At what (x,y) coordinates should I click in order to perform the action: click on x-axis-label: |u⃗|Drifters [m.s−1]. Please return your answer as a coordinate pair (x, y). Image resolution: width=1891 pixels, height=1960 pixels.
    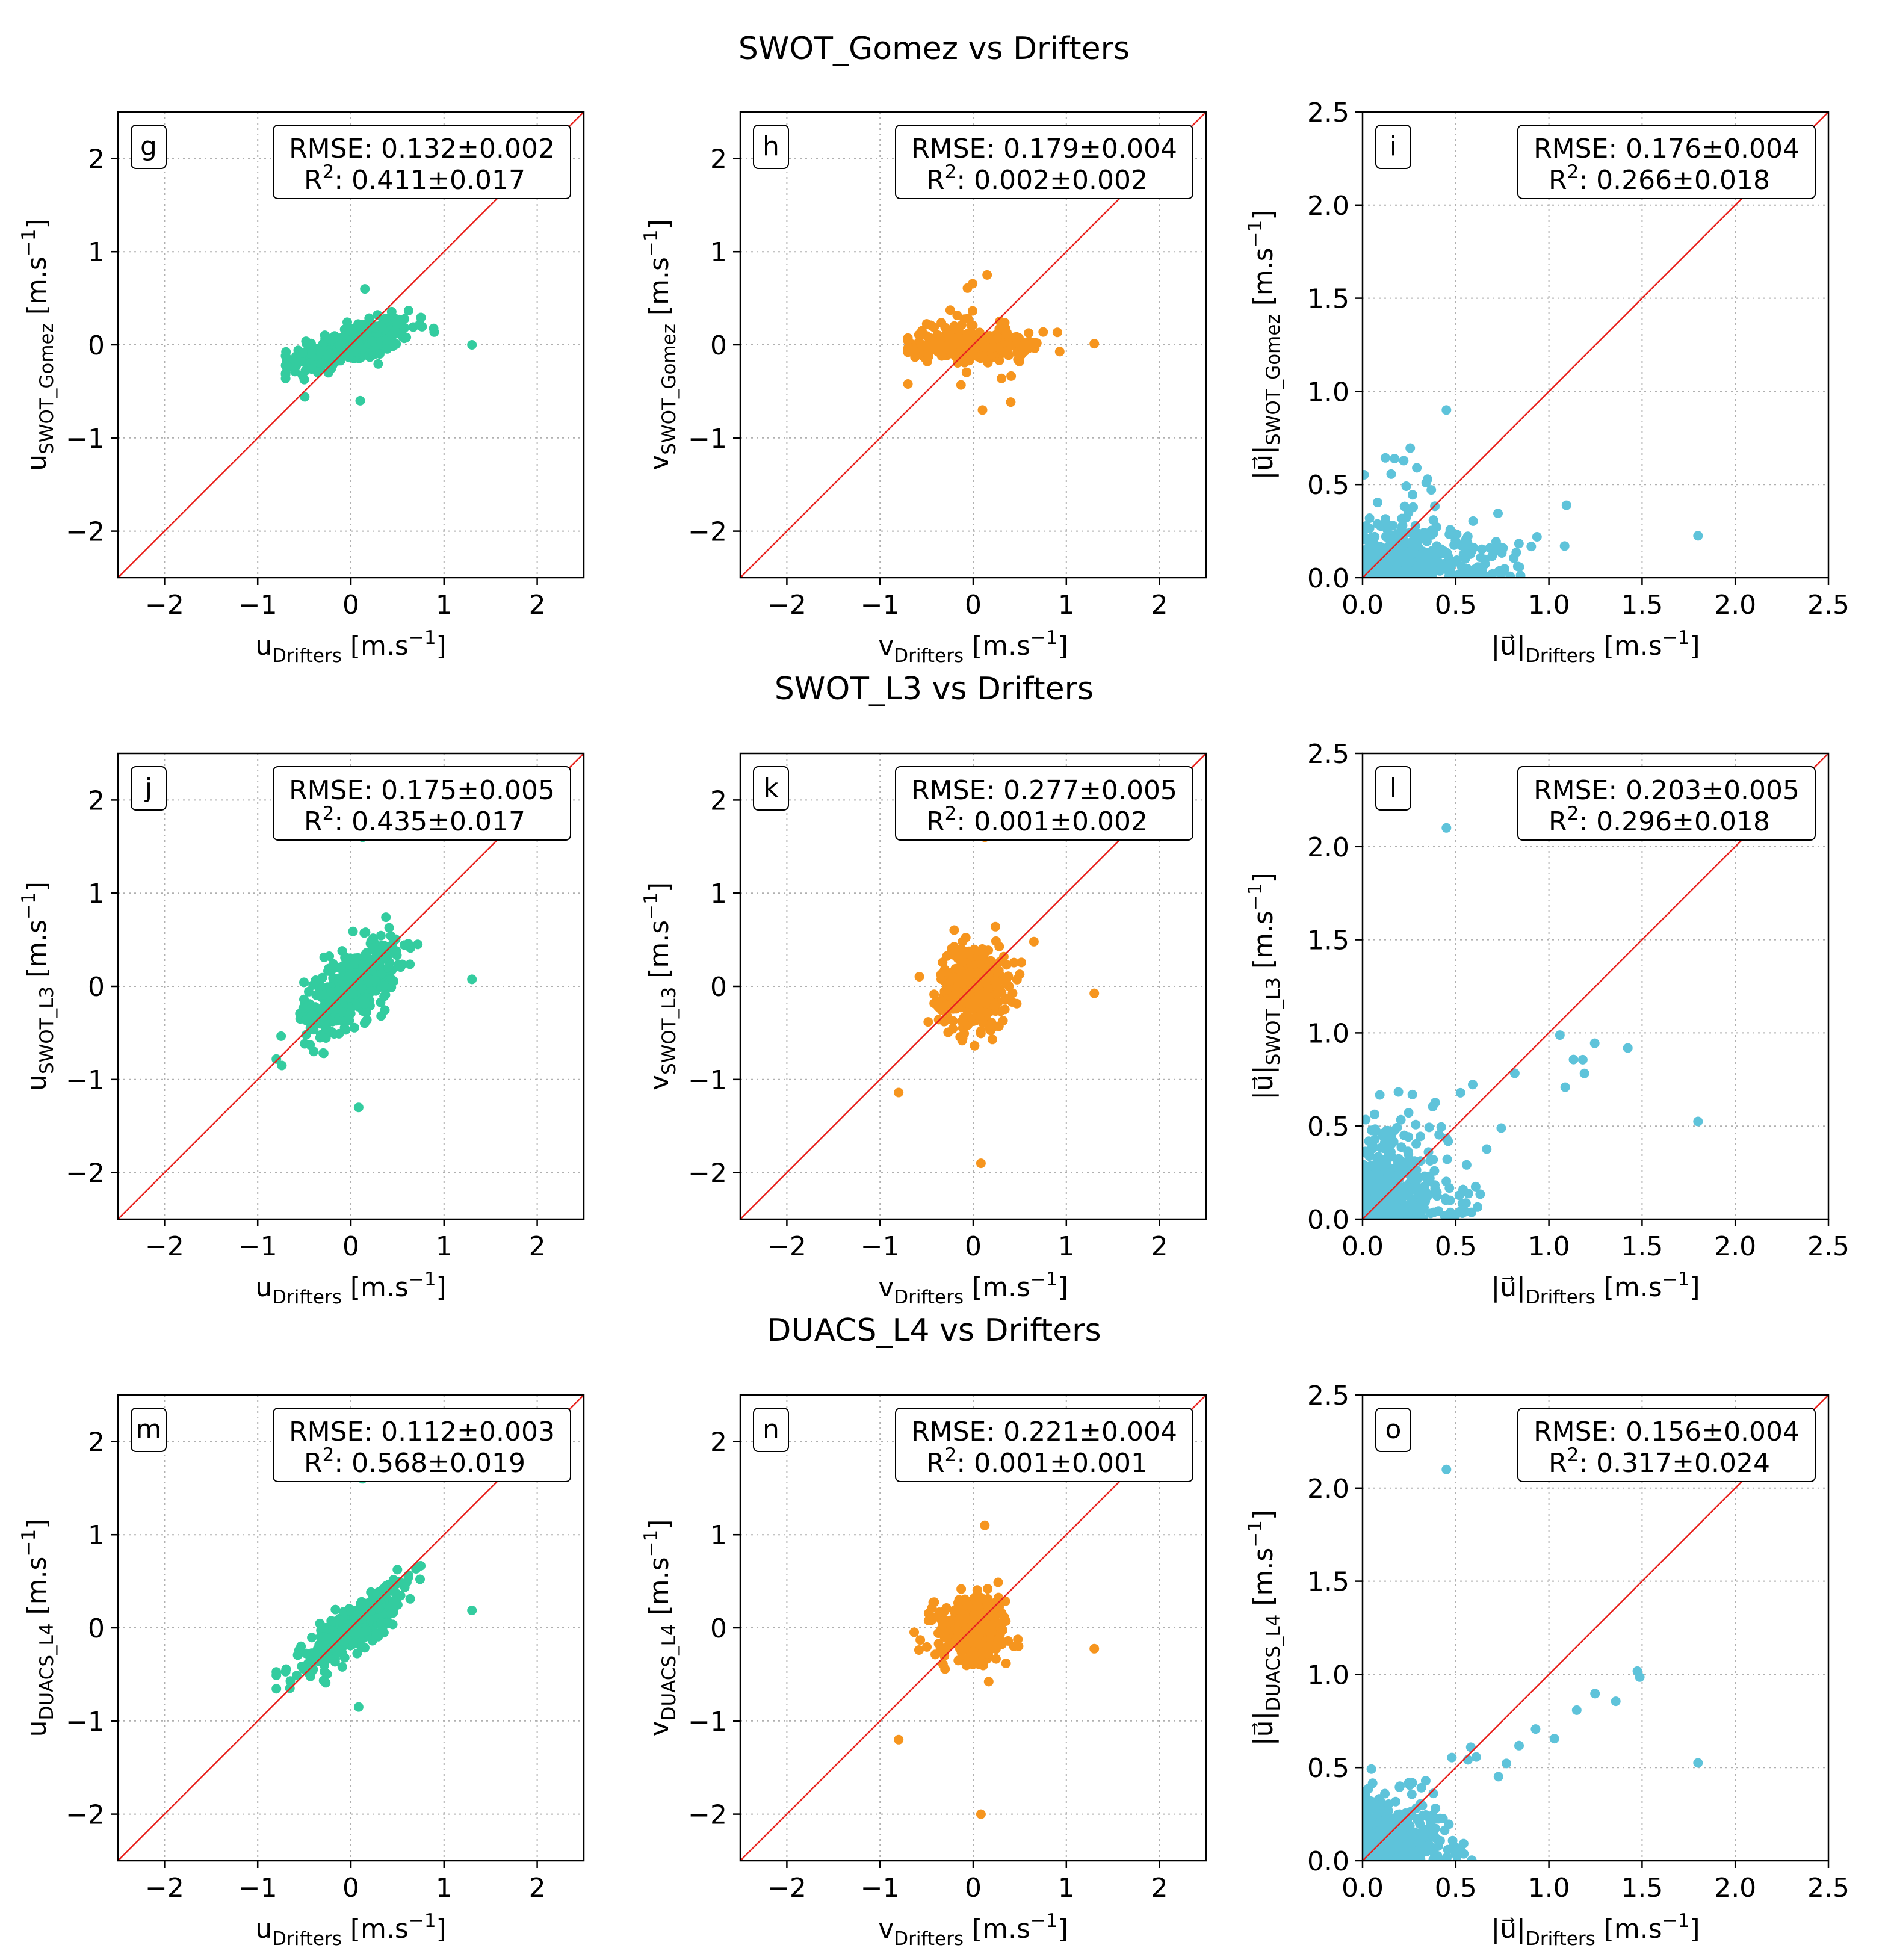
    Looking at the image, I should click on (1595, 1288).